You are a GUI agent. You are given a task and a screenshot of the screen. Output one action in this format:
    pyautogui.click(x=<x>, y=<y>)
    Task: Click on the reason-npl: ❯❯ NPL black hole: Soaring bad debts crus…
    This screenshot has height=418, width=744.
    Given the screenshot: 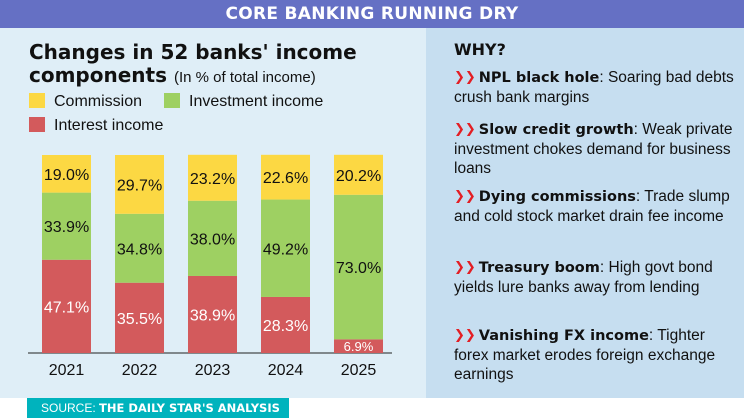 What is the action you would take?
    pyautogui.click(x=595, y=87)
    